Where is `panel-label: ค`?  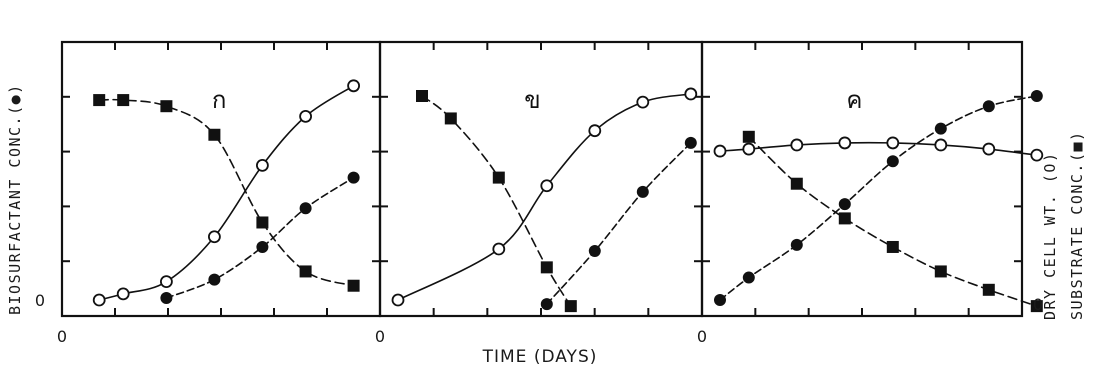 panel-label: ค is located at coordinates (854, 100).